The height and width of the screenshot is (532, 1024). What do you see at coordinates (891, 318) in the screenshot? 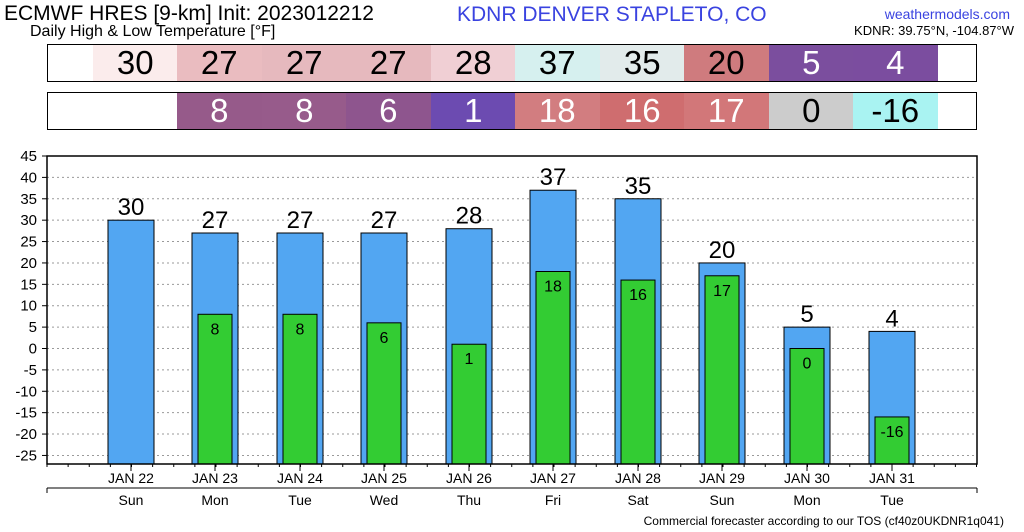
I see `high-bar-label: 4` at bounding box center [891, 318].